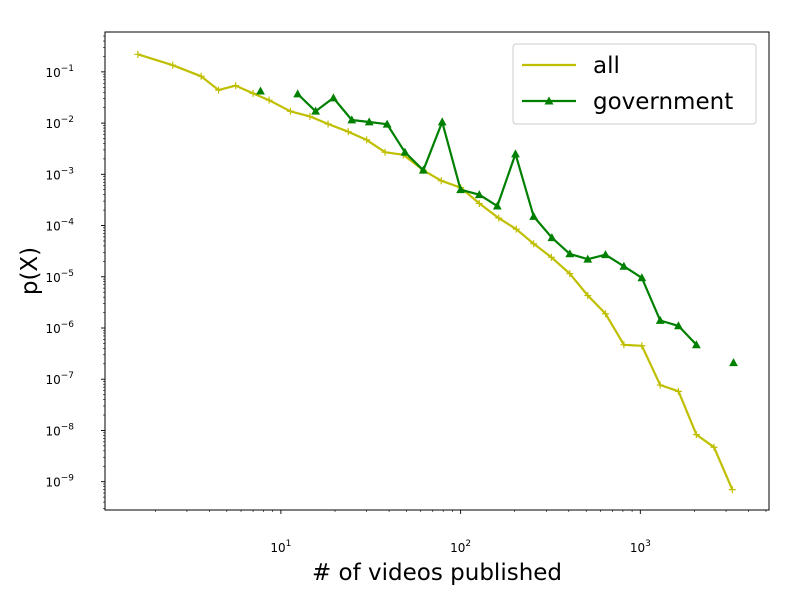 The width and height of the screenshot is (800, 600). Describe the element at coordinates (280, 547) in the screenshot. I see `x-tick-label: 10¹` at that location.